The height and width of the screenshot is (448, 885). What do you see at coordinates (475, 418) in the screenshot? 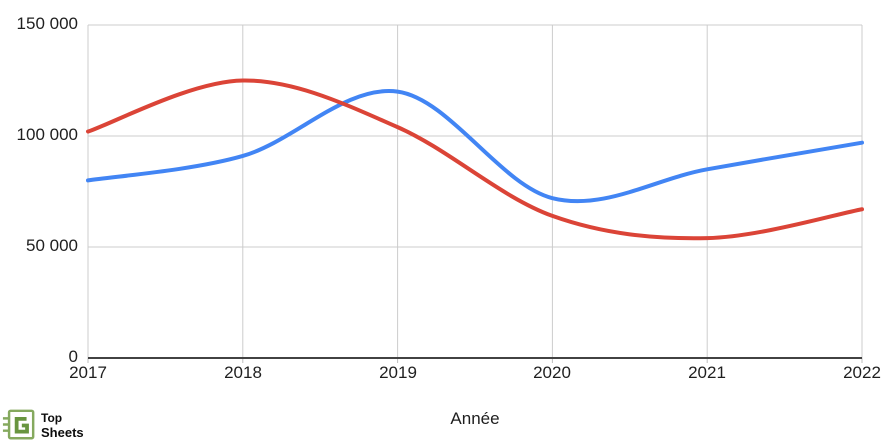
I see `x-axis-title: Année` at bounding box center [475, 418].